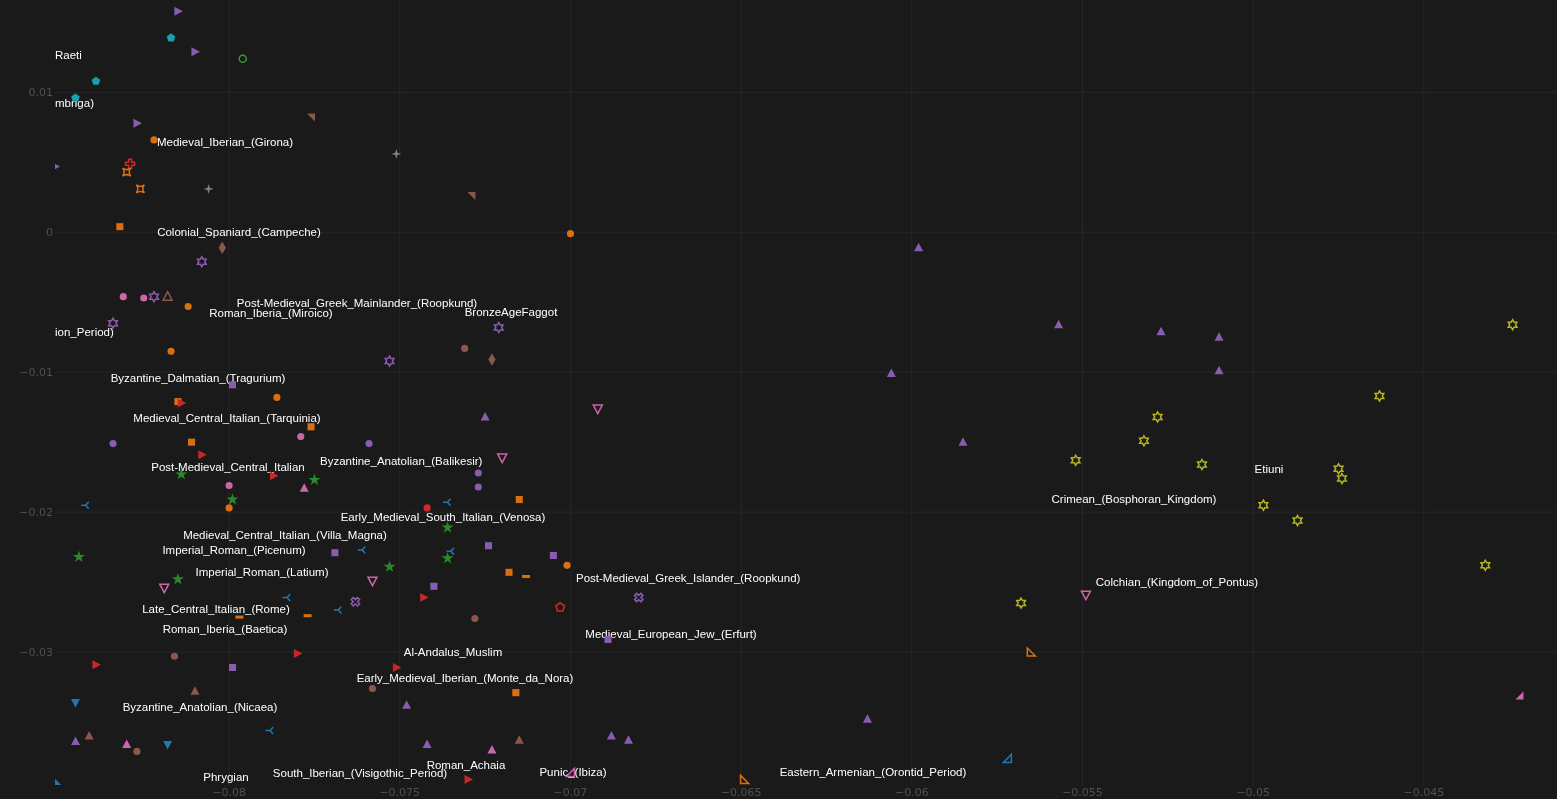 The height and width of the screenshot is (799, 1557). What do you see at coordinates (465, 678) in the screenshot?
I see `annotation: Early_Medieval_Iberian_(Monte_da_Nora)` at bounding box center [465, 678].